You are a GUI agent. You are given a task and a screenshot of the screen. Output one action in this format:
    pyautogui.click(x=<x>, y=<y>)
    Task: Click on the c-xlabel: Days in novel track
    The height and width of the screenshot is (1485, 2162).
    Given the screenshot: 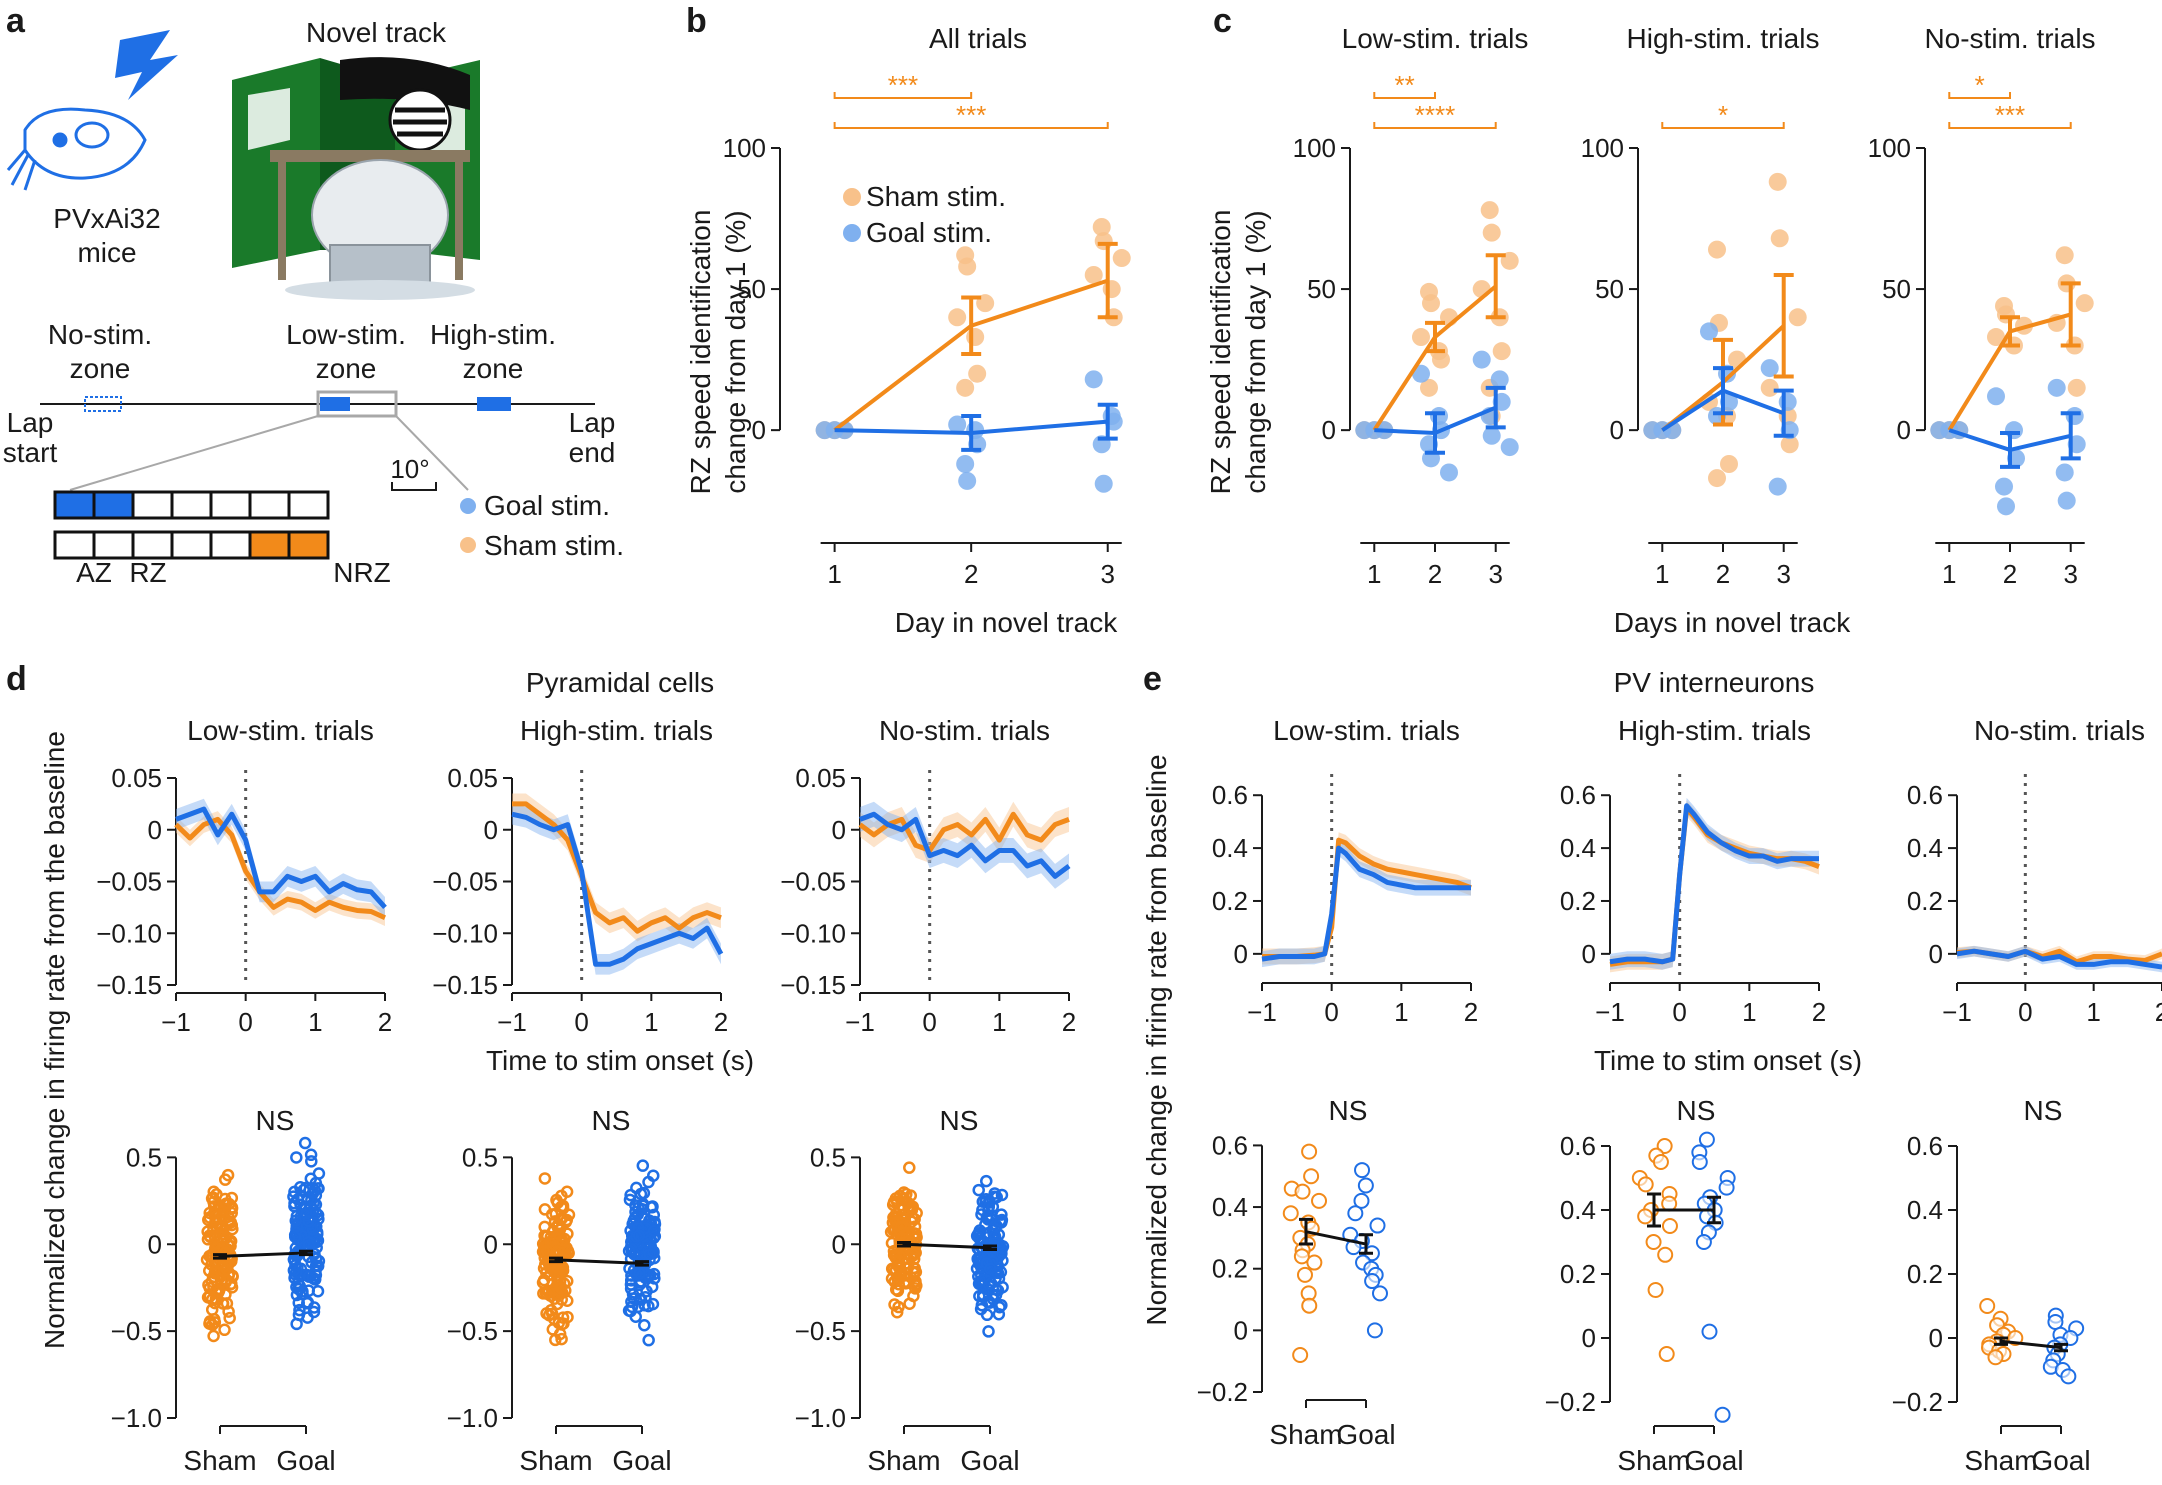 What is the action you would take?
    pyautogui.click(x=1733, y=622)
    